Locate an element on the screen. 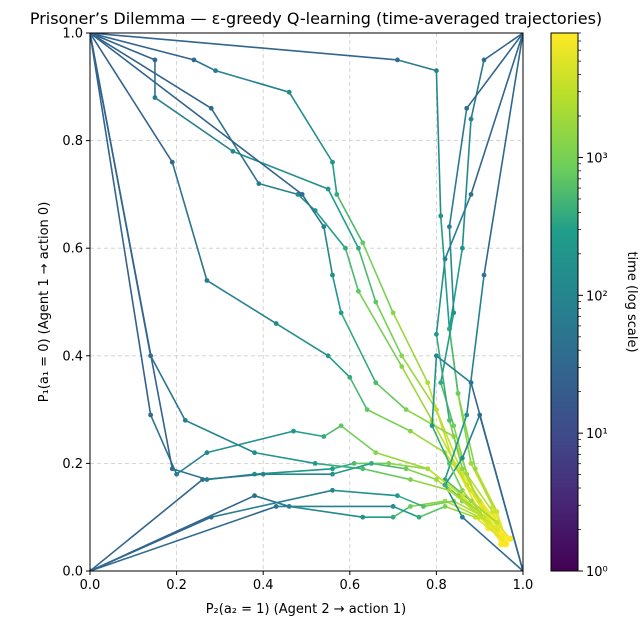 This screenshot has height=628, width=642. colorbar-label: time (log scale) is located at coordinates (631, 301).